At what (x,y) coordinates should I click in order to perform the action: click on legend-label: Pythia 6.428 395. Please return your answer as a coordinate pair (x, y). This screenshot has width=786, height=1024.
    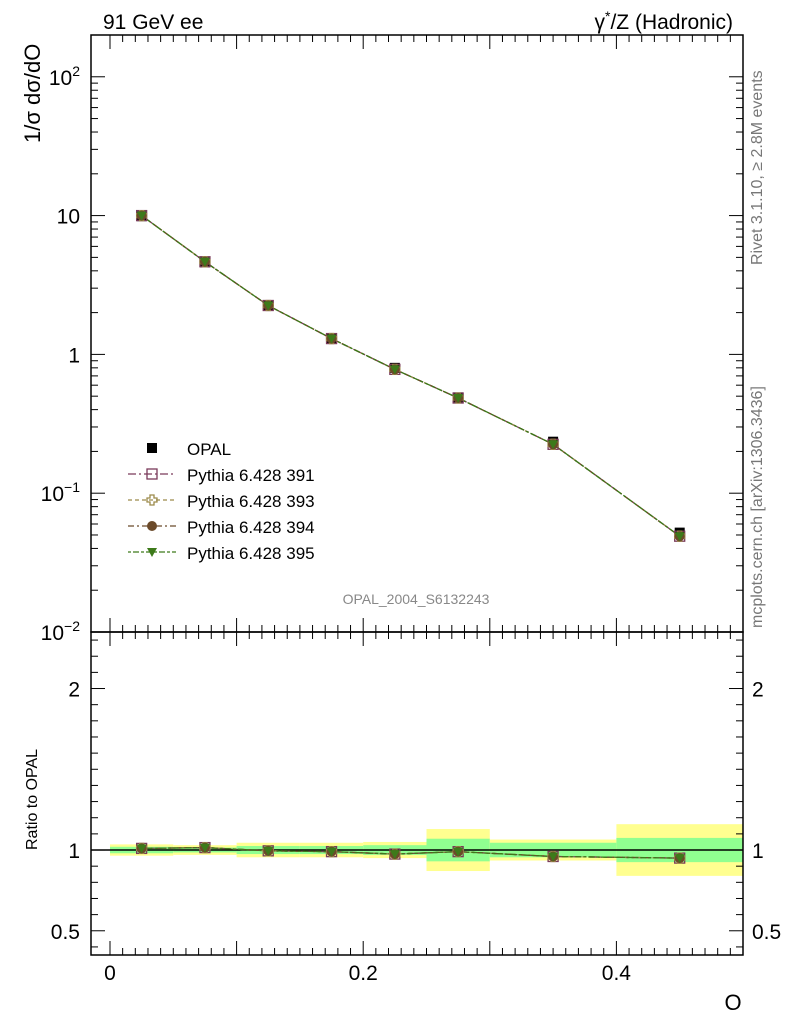
    Looking at the image, I should click on (251, 553).